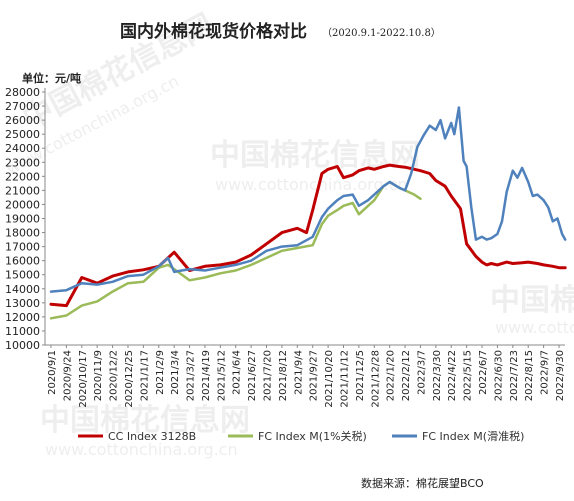 The width and height of the screenshot is (574, 501). What do you see at coordinates (22, 92) in the screenshot?
I see `y-tick-label: 28000` at bounding box center [22, 92].